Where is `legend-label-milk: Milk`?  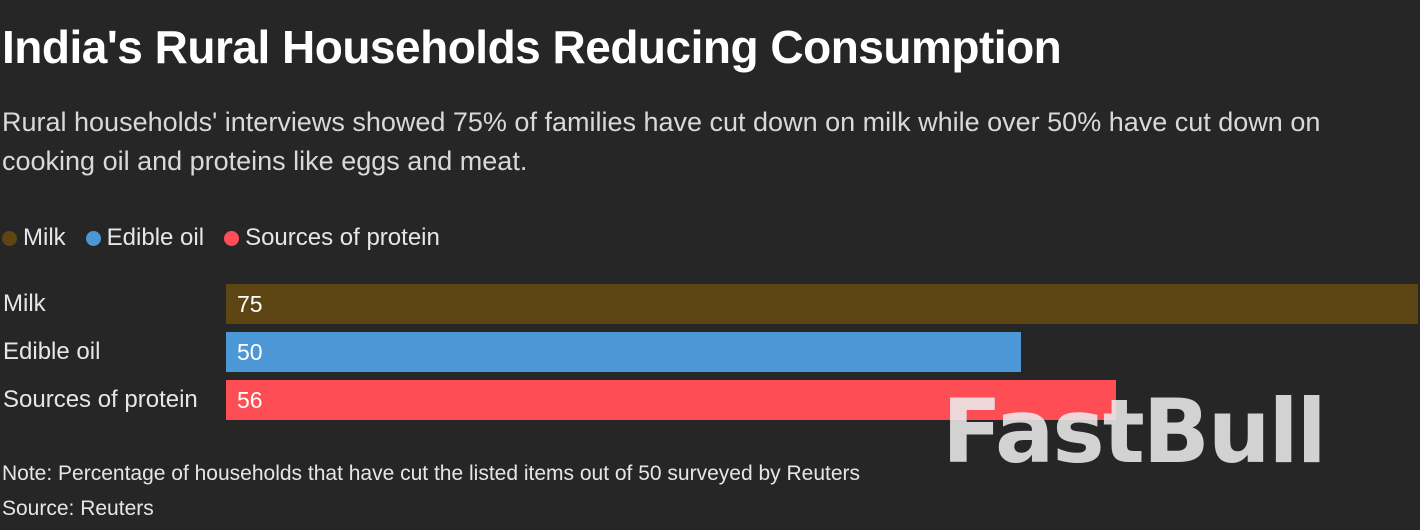
legend-label-milk: Milk is located at coordinates (44, 237).